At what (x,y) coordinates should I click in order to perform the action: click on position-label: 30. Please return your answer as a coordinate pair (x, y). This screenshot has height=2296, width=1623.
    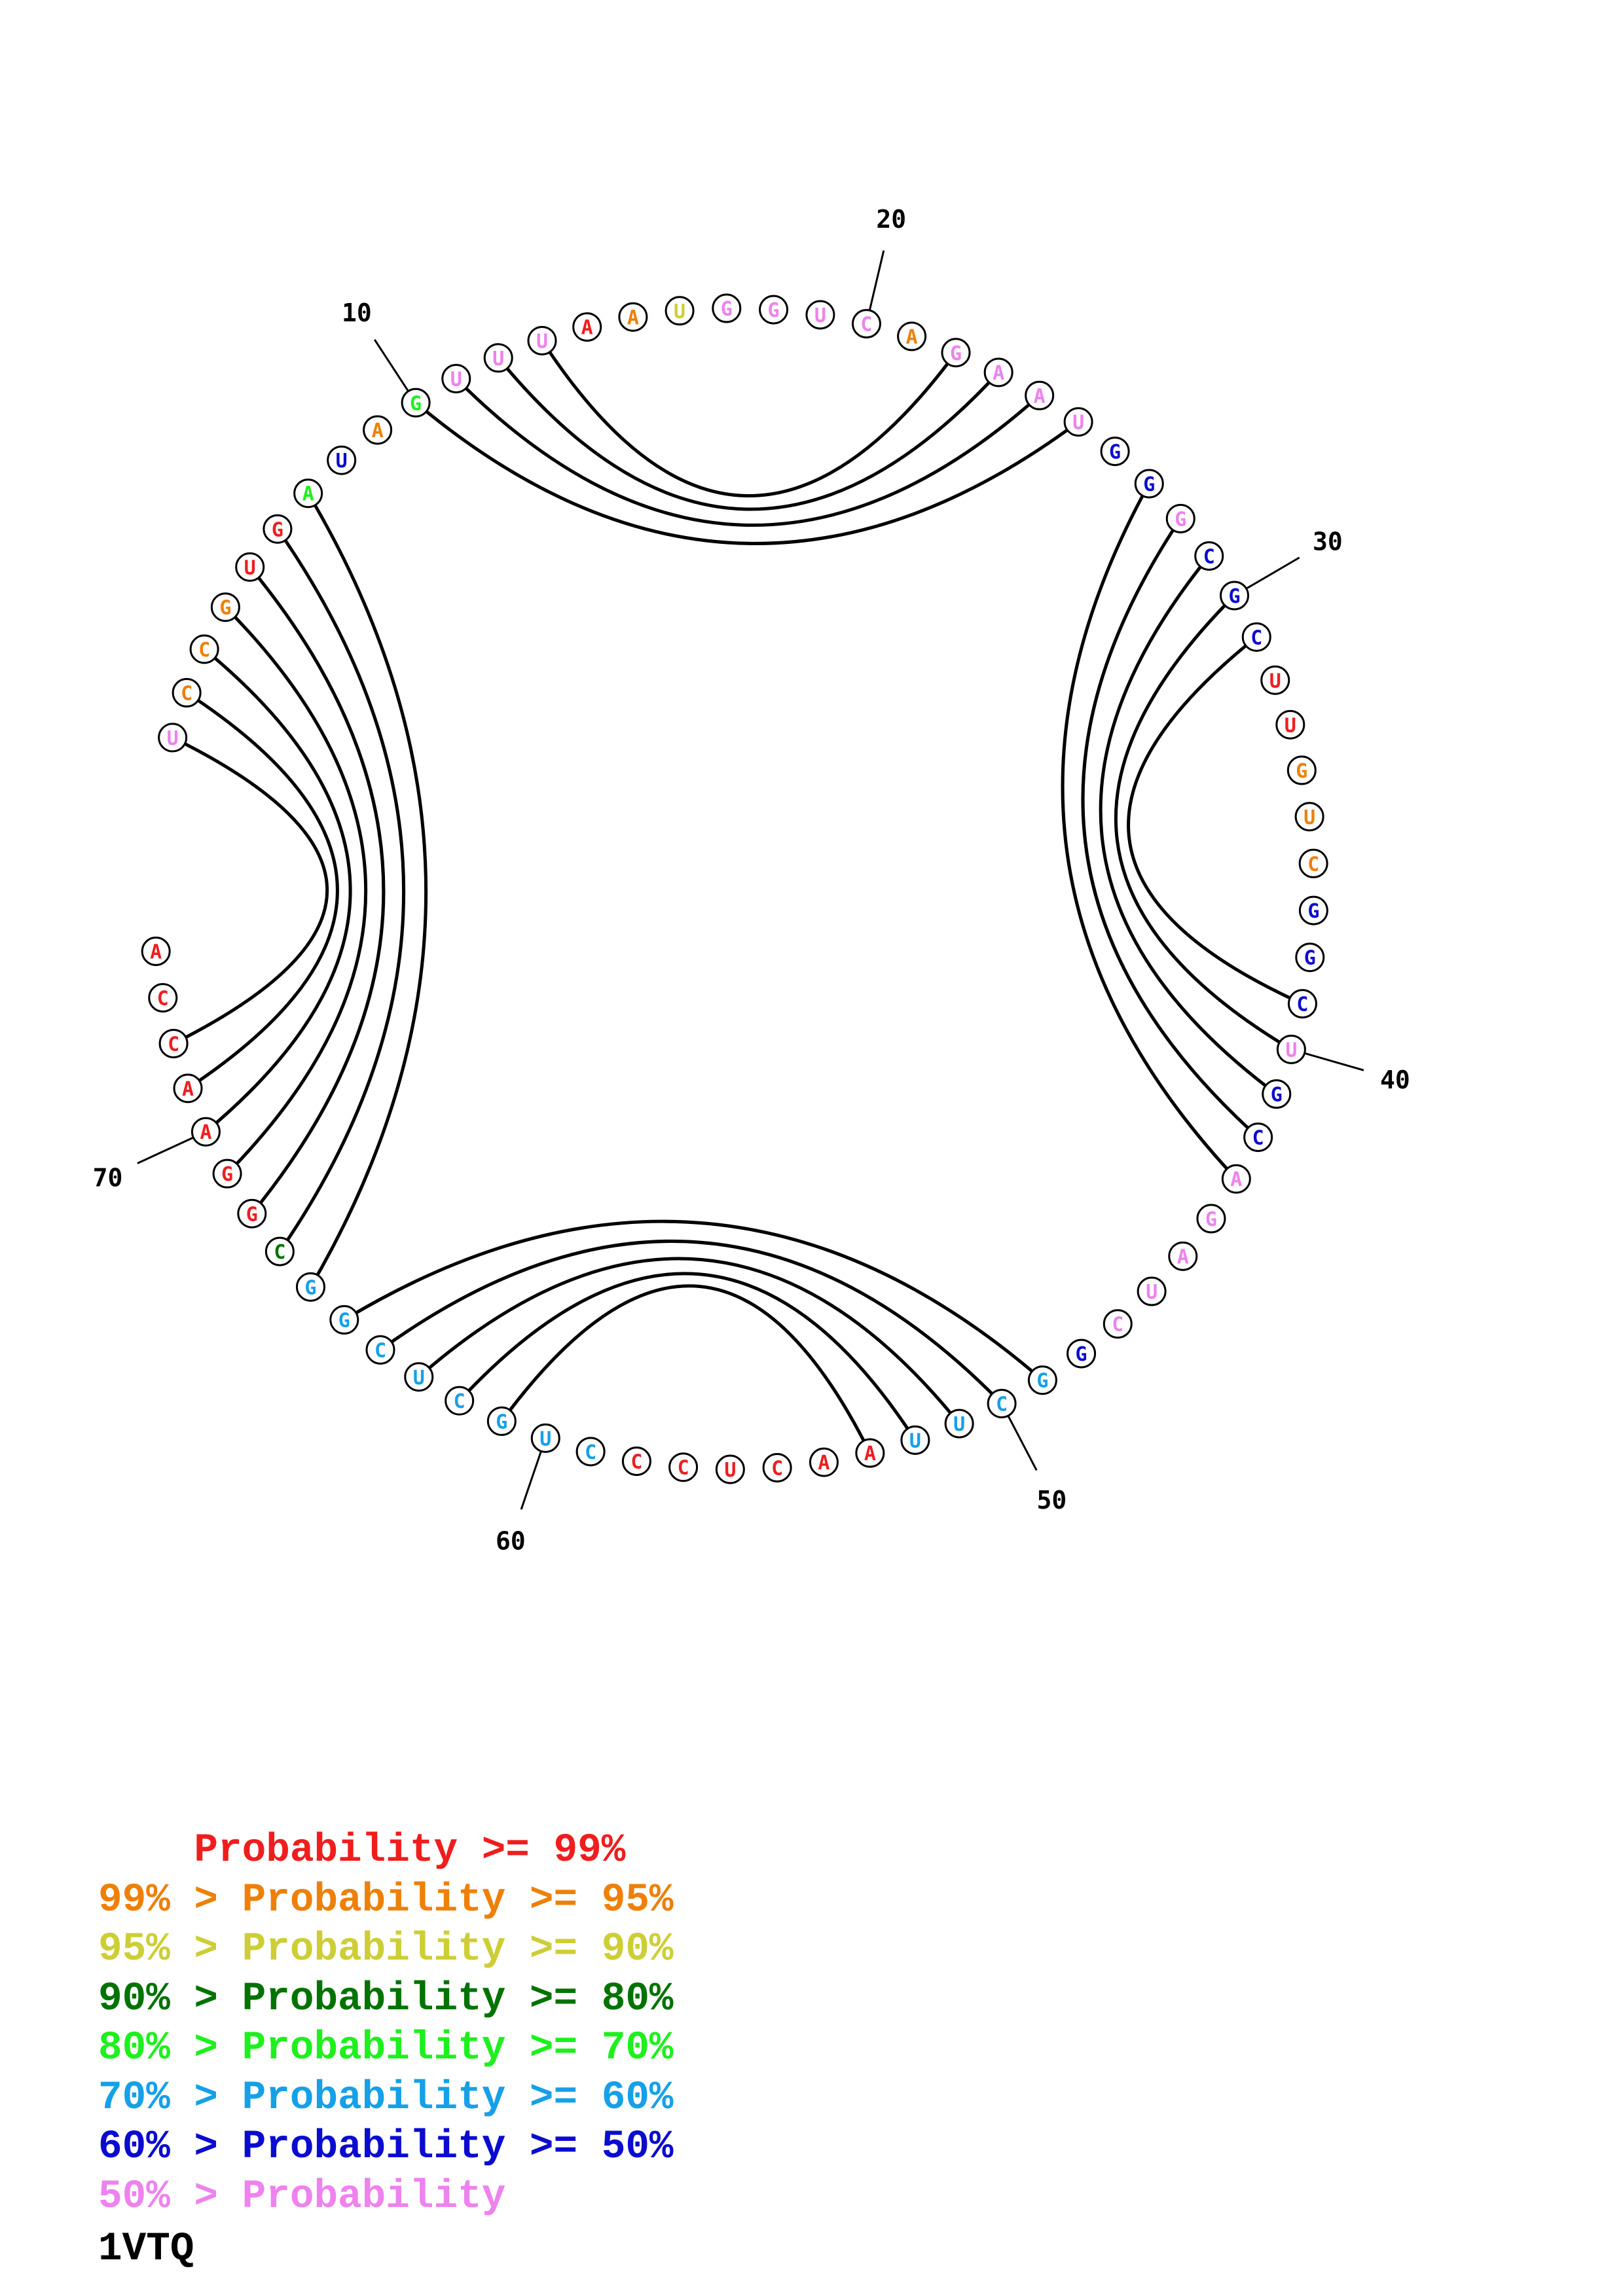
    Looking at the image, I should click on (1328, 542).